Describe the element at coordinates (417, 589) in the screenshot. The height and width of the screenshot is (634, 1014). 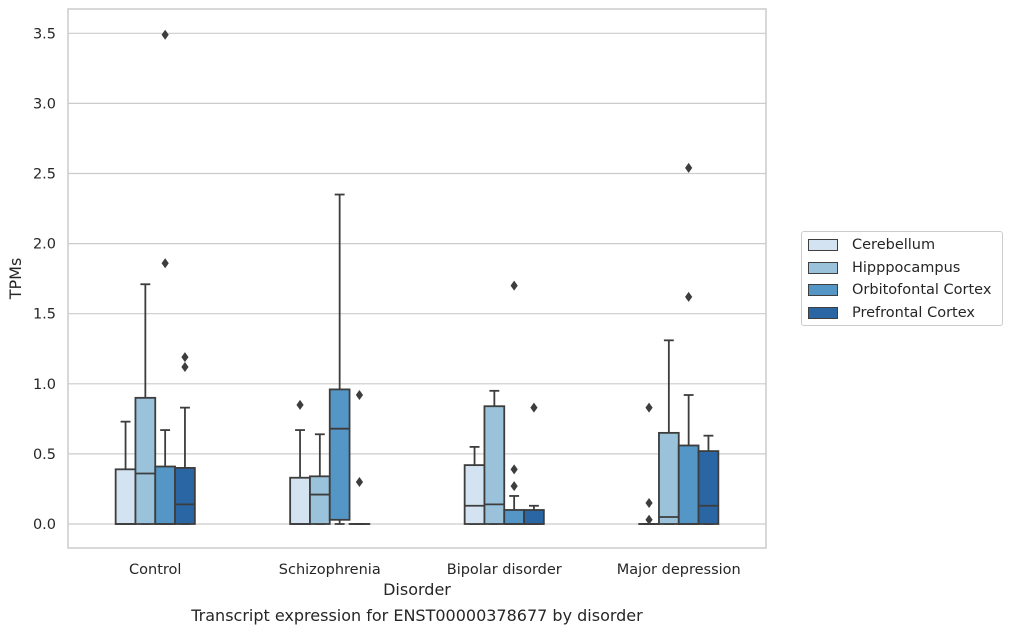
I see `x-axis-label: Disorder` at that location.